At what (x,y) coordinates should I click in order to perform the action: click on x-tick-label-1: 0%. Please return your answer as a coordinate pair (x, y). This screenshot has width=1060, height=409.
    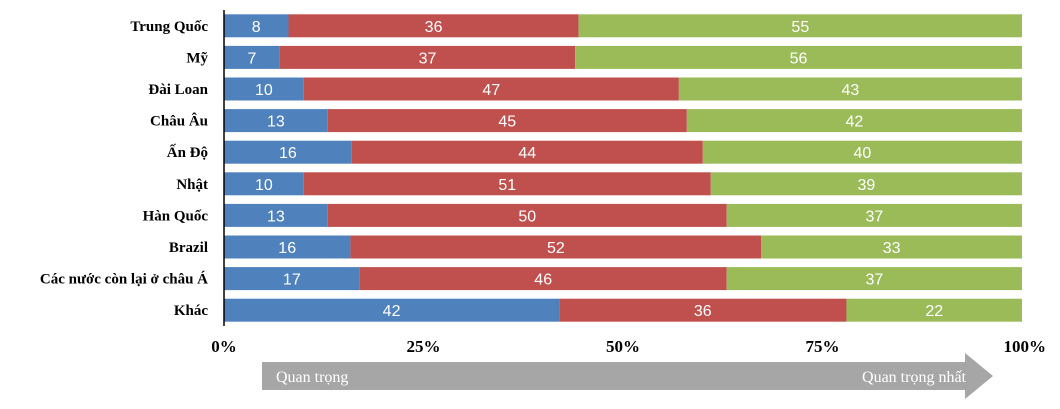
    Looking at the image, I should click on (224, 346).